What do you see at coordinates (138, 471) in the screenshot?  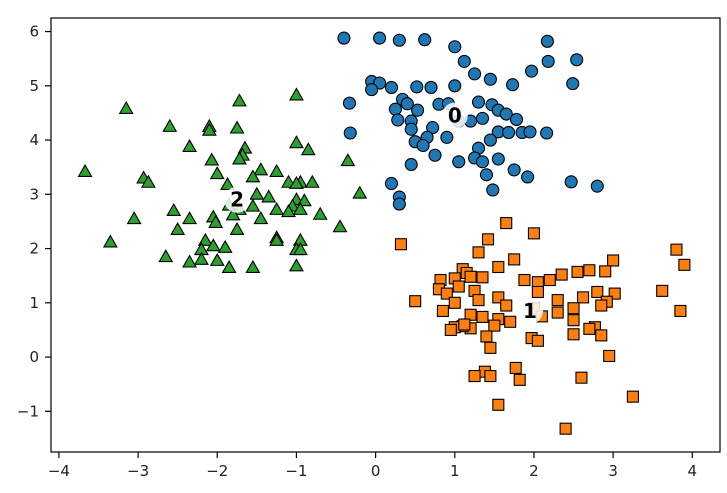 I see `x-tick-label-1: −3` at bounding box center [138, 471].